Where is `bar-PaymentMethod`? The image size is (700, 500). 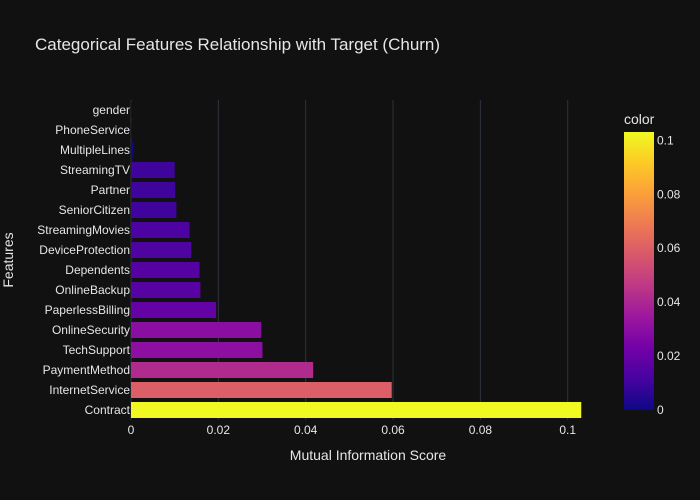
bar-PaymentMethod is located at coordinates (222, 370).